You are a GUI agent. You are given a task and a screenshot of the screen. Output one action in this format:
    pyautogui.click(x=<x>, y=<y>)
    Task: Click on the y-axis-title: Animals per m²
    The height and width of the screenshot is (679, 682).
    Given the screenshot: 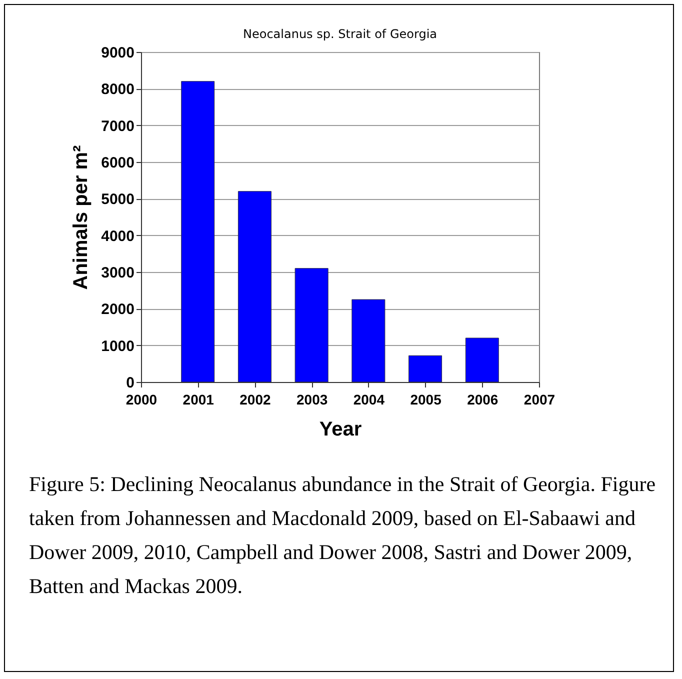 What is the action you would take?
    pyautogui.click(x=81, y=217)
    